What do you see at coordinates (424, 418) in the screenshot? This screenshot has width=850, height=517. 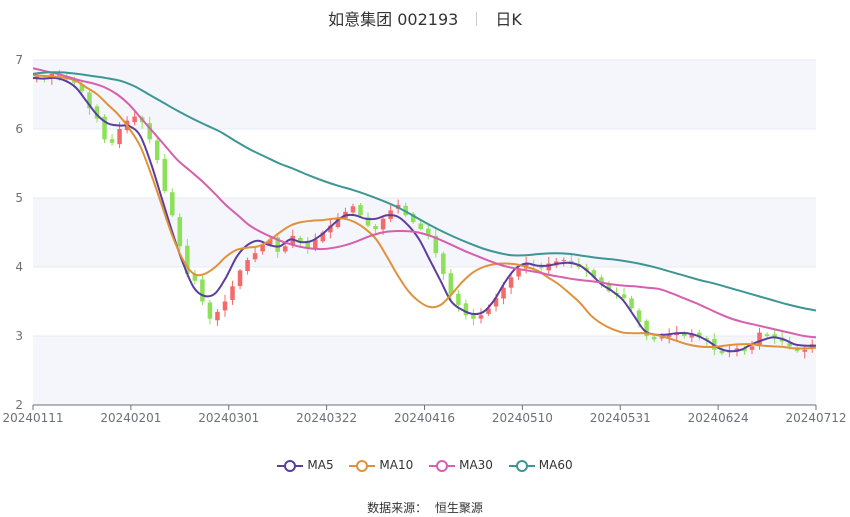 I see `x-tick-label: 20240416` at bounding box center [424, 418].